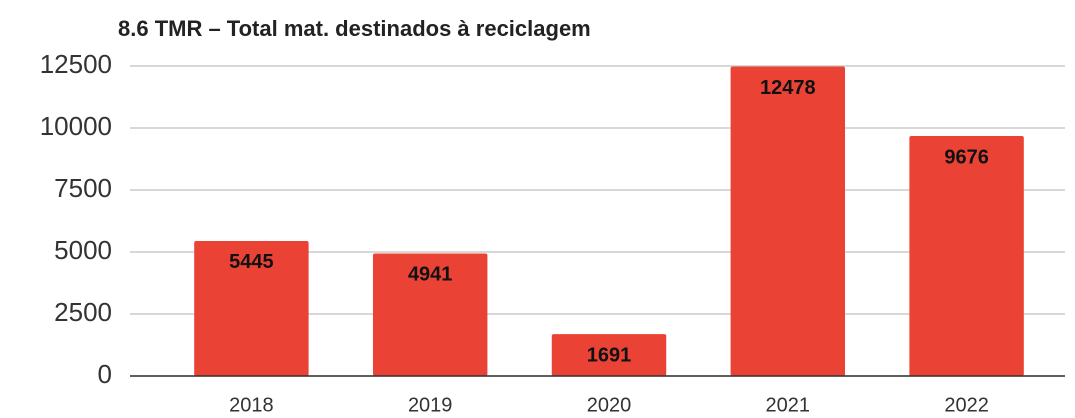 This screenshot has height=418, width=1075. I want to click on y-tick-label: 10000, so click(76, 126).